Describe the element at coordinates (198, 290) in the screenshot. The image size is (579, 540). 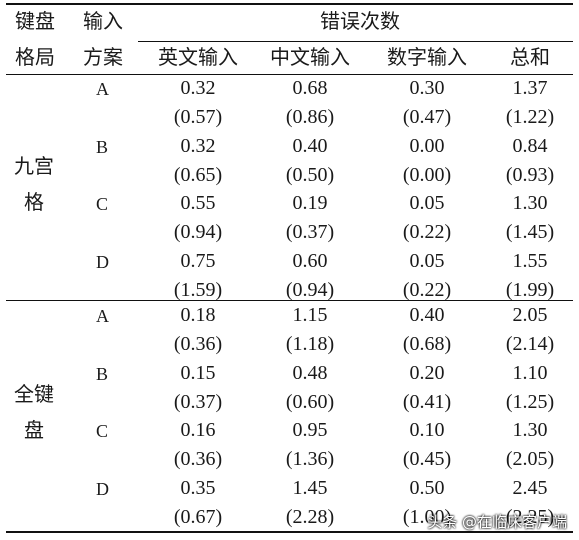
I see `sd-english: (1.59)` at that location.